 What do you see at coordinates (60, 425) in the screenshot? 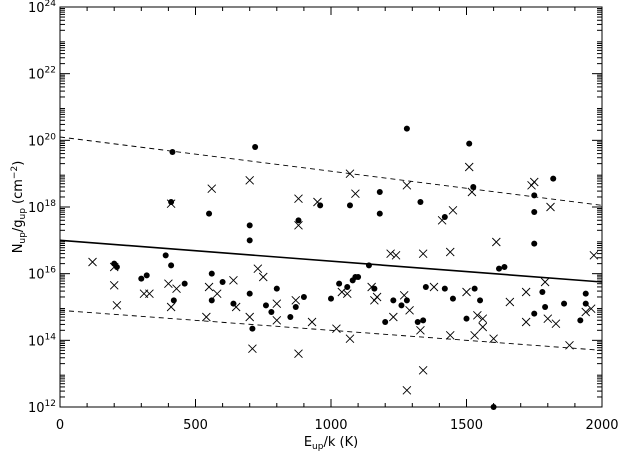
I see `x-tick-label: 0` at bounding box center [60, 425].